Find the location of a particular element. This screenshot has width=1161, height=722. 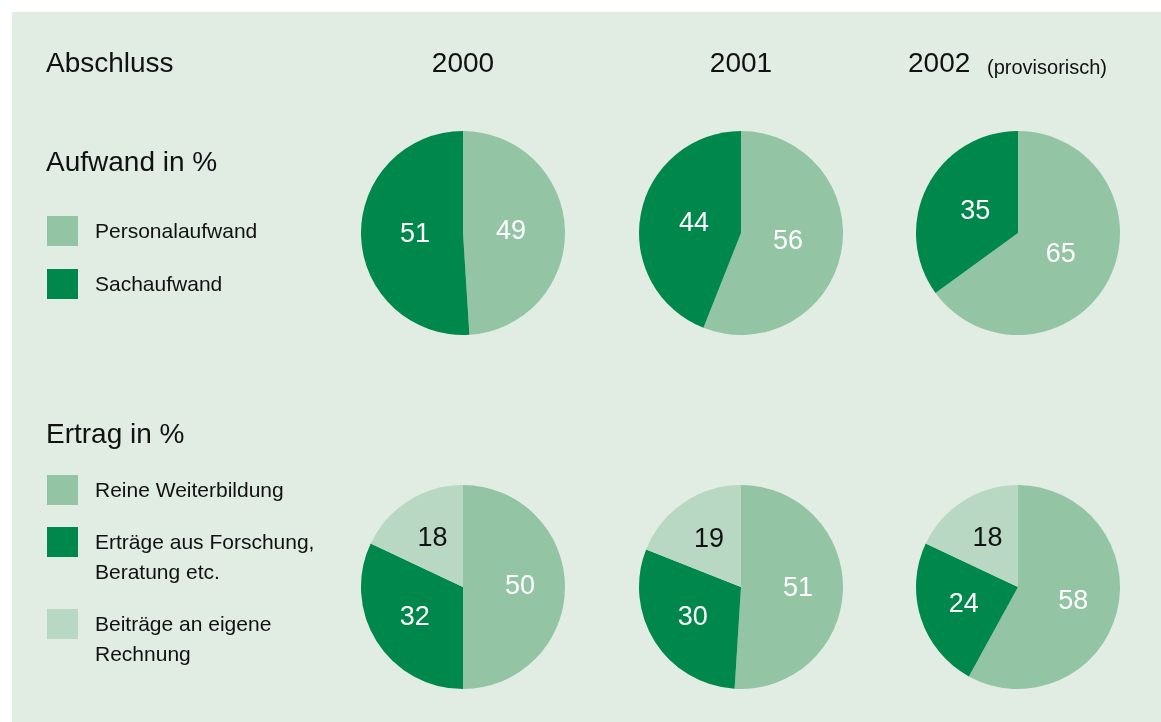

legend-label: Reine Weiterbildung is located at coordinates (190, 490).